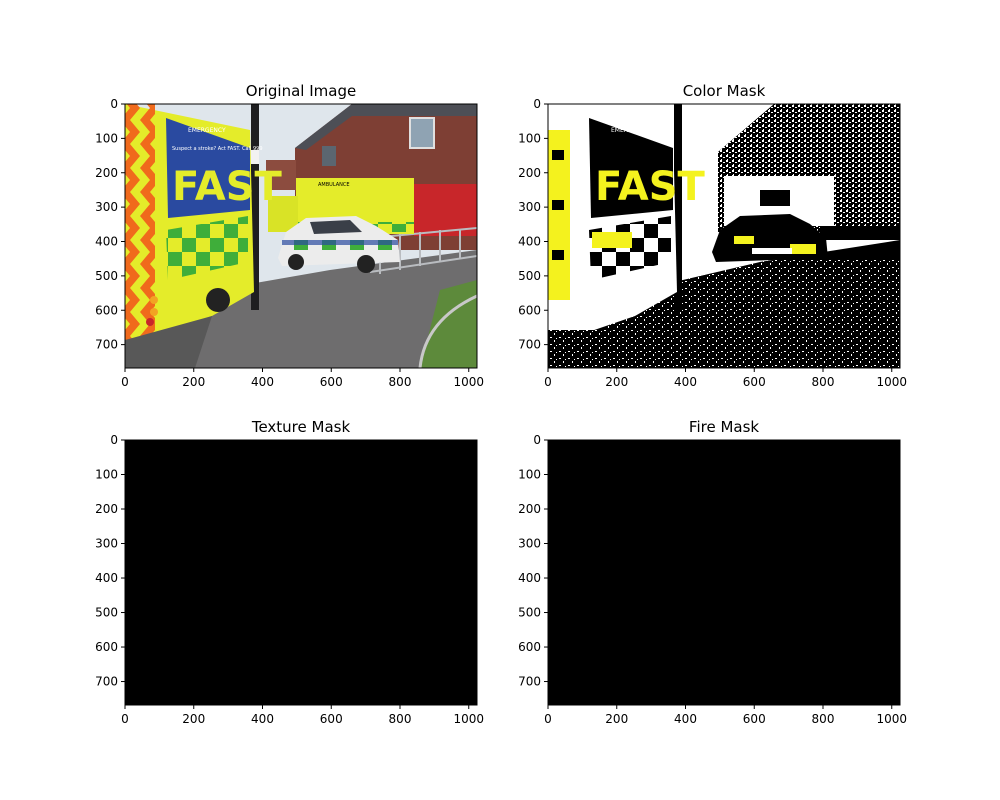  What do you see at coordinates (548, 719) in the screenshot?
I see `panel-3-xtick-label: 0` at bounding box center [548, 719].